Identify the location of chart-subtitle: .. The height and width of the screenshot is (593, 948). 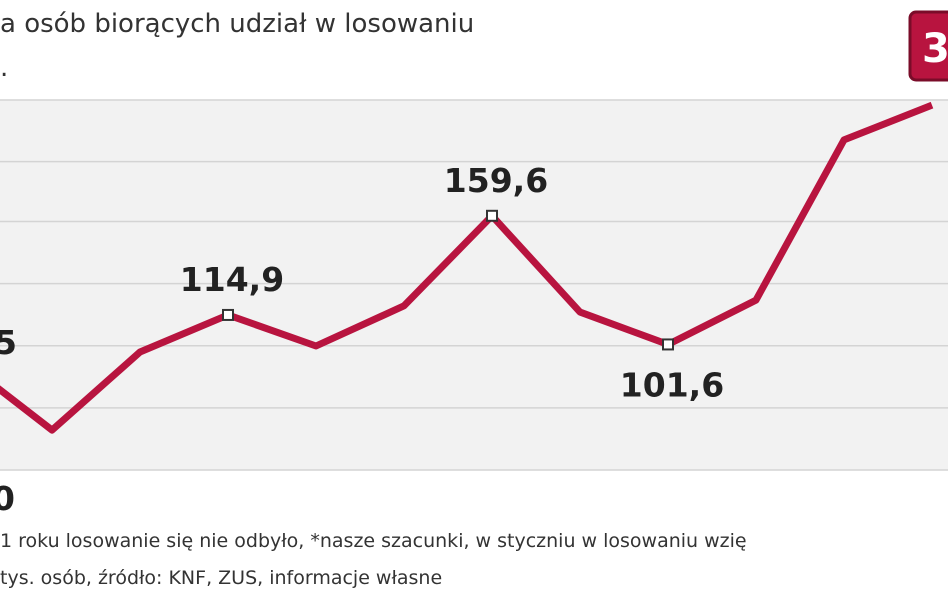
(4, 68).